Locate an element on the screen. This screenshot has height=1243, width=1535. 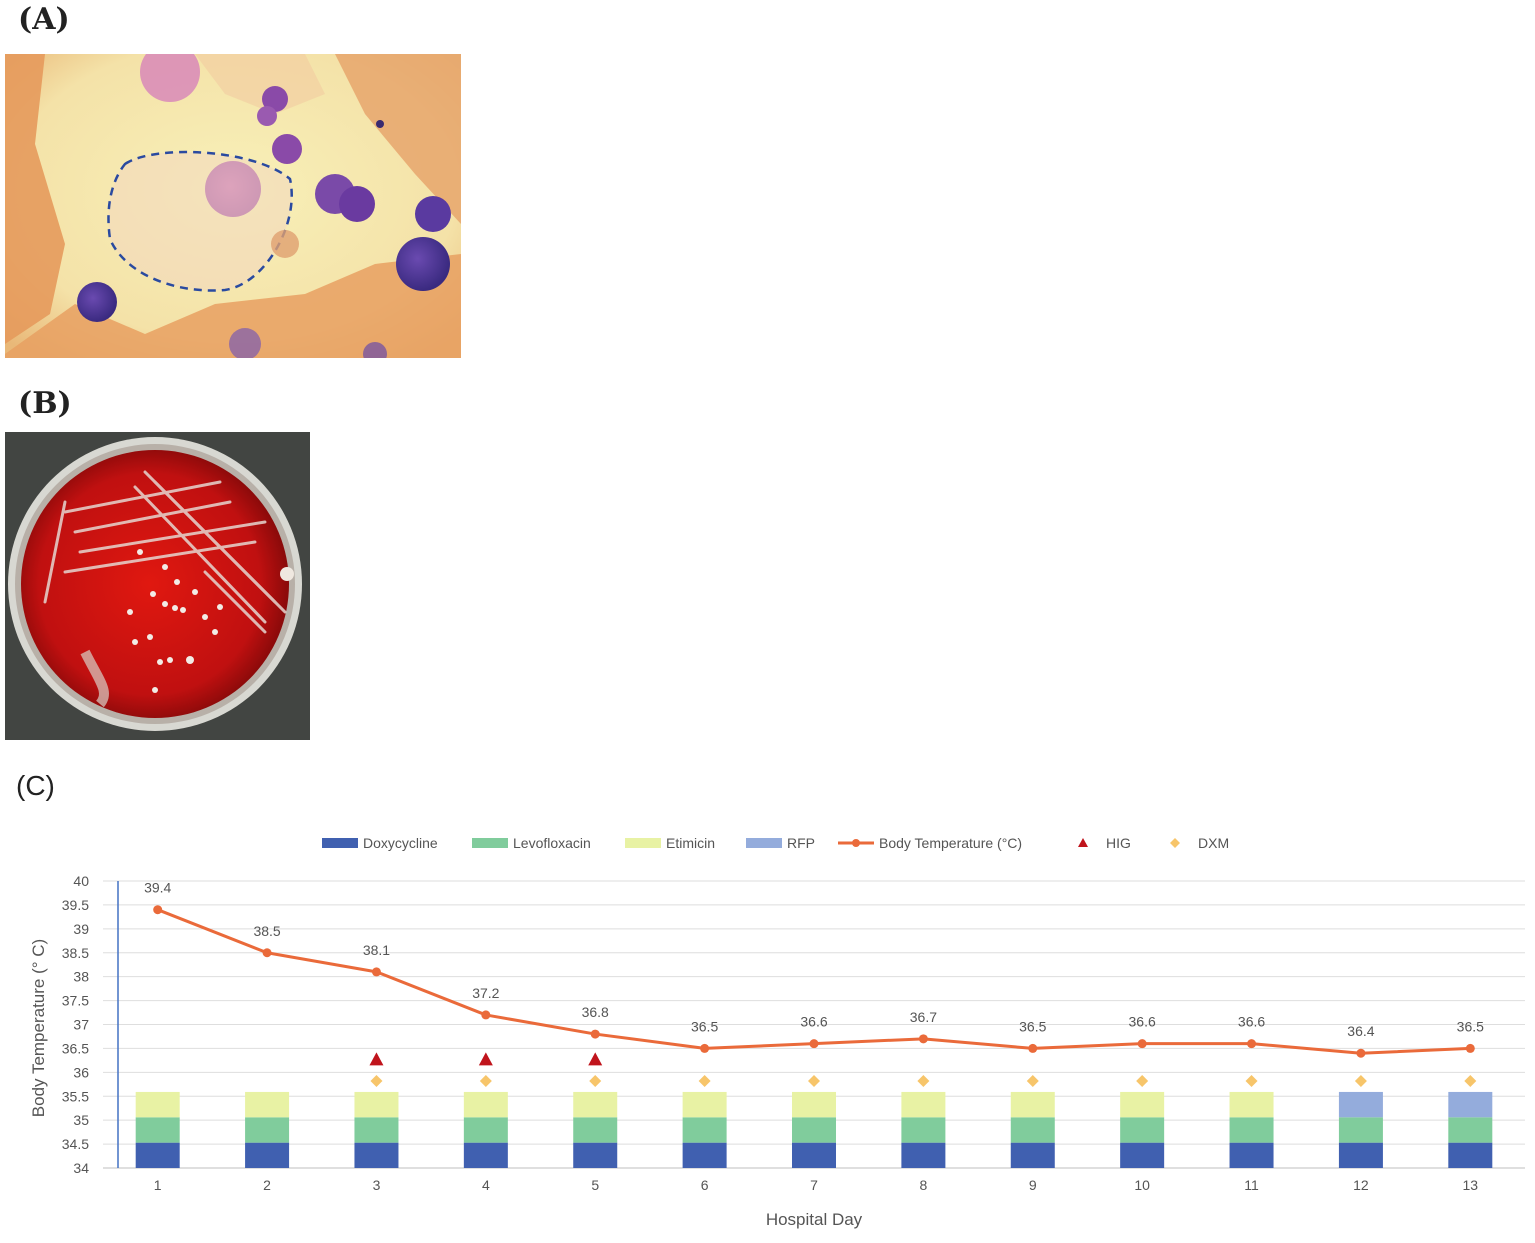
x-tick-label: 5 is located at coordinates (595, 1185).